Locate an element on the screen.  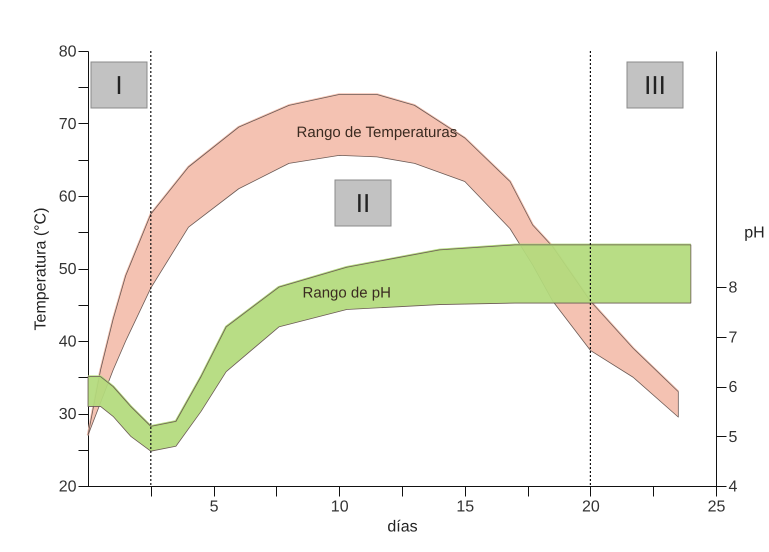
y-tick-label: 80 is located at coordinates (67, 52).